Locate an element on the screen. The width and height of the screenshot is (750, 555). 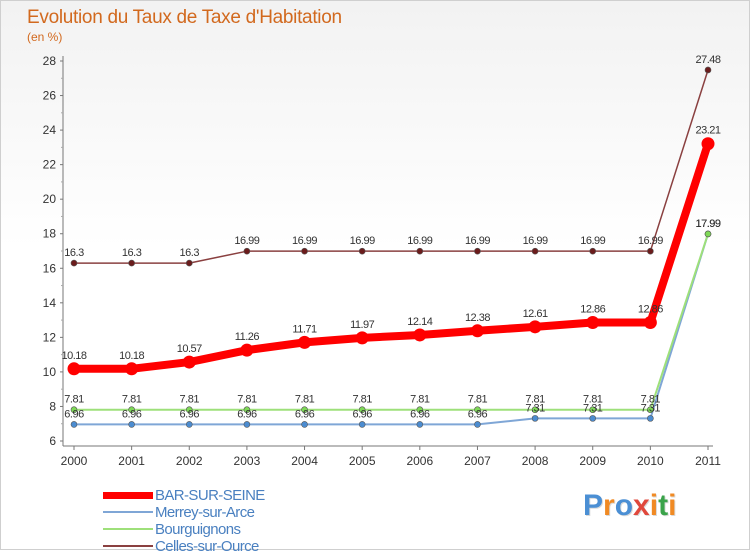
data-label: 7.31 is located at coordinates (535, 408).